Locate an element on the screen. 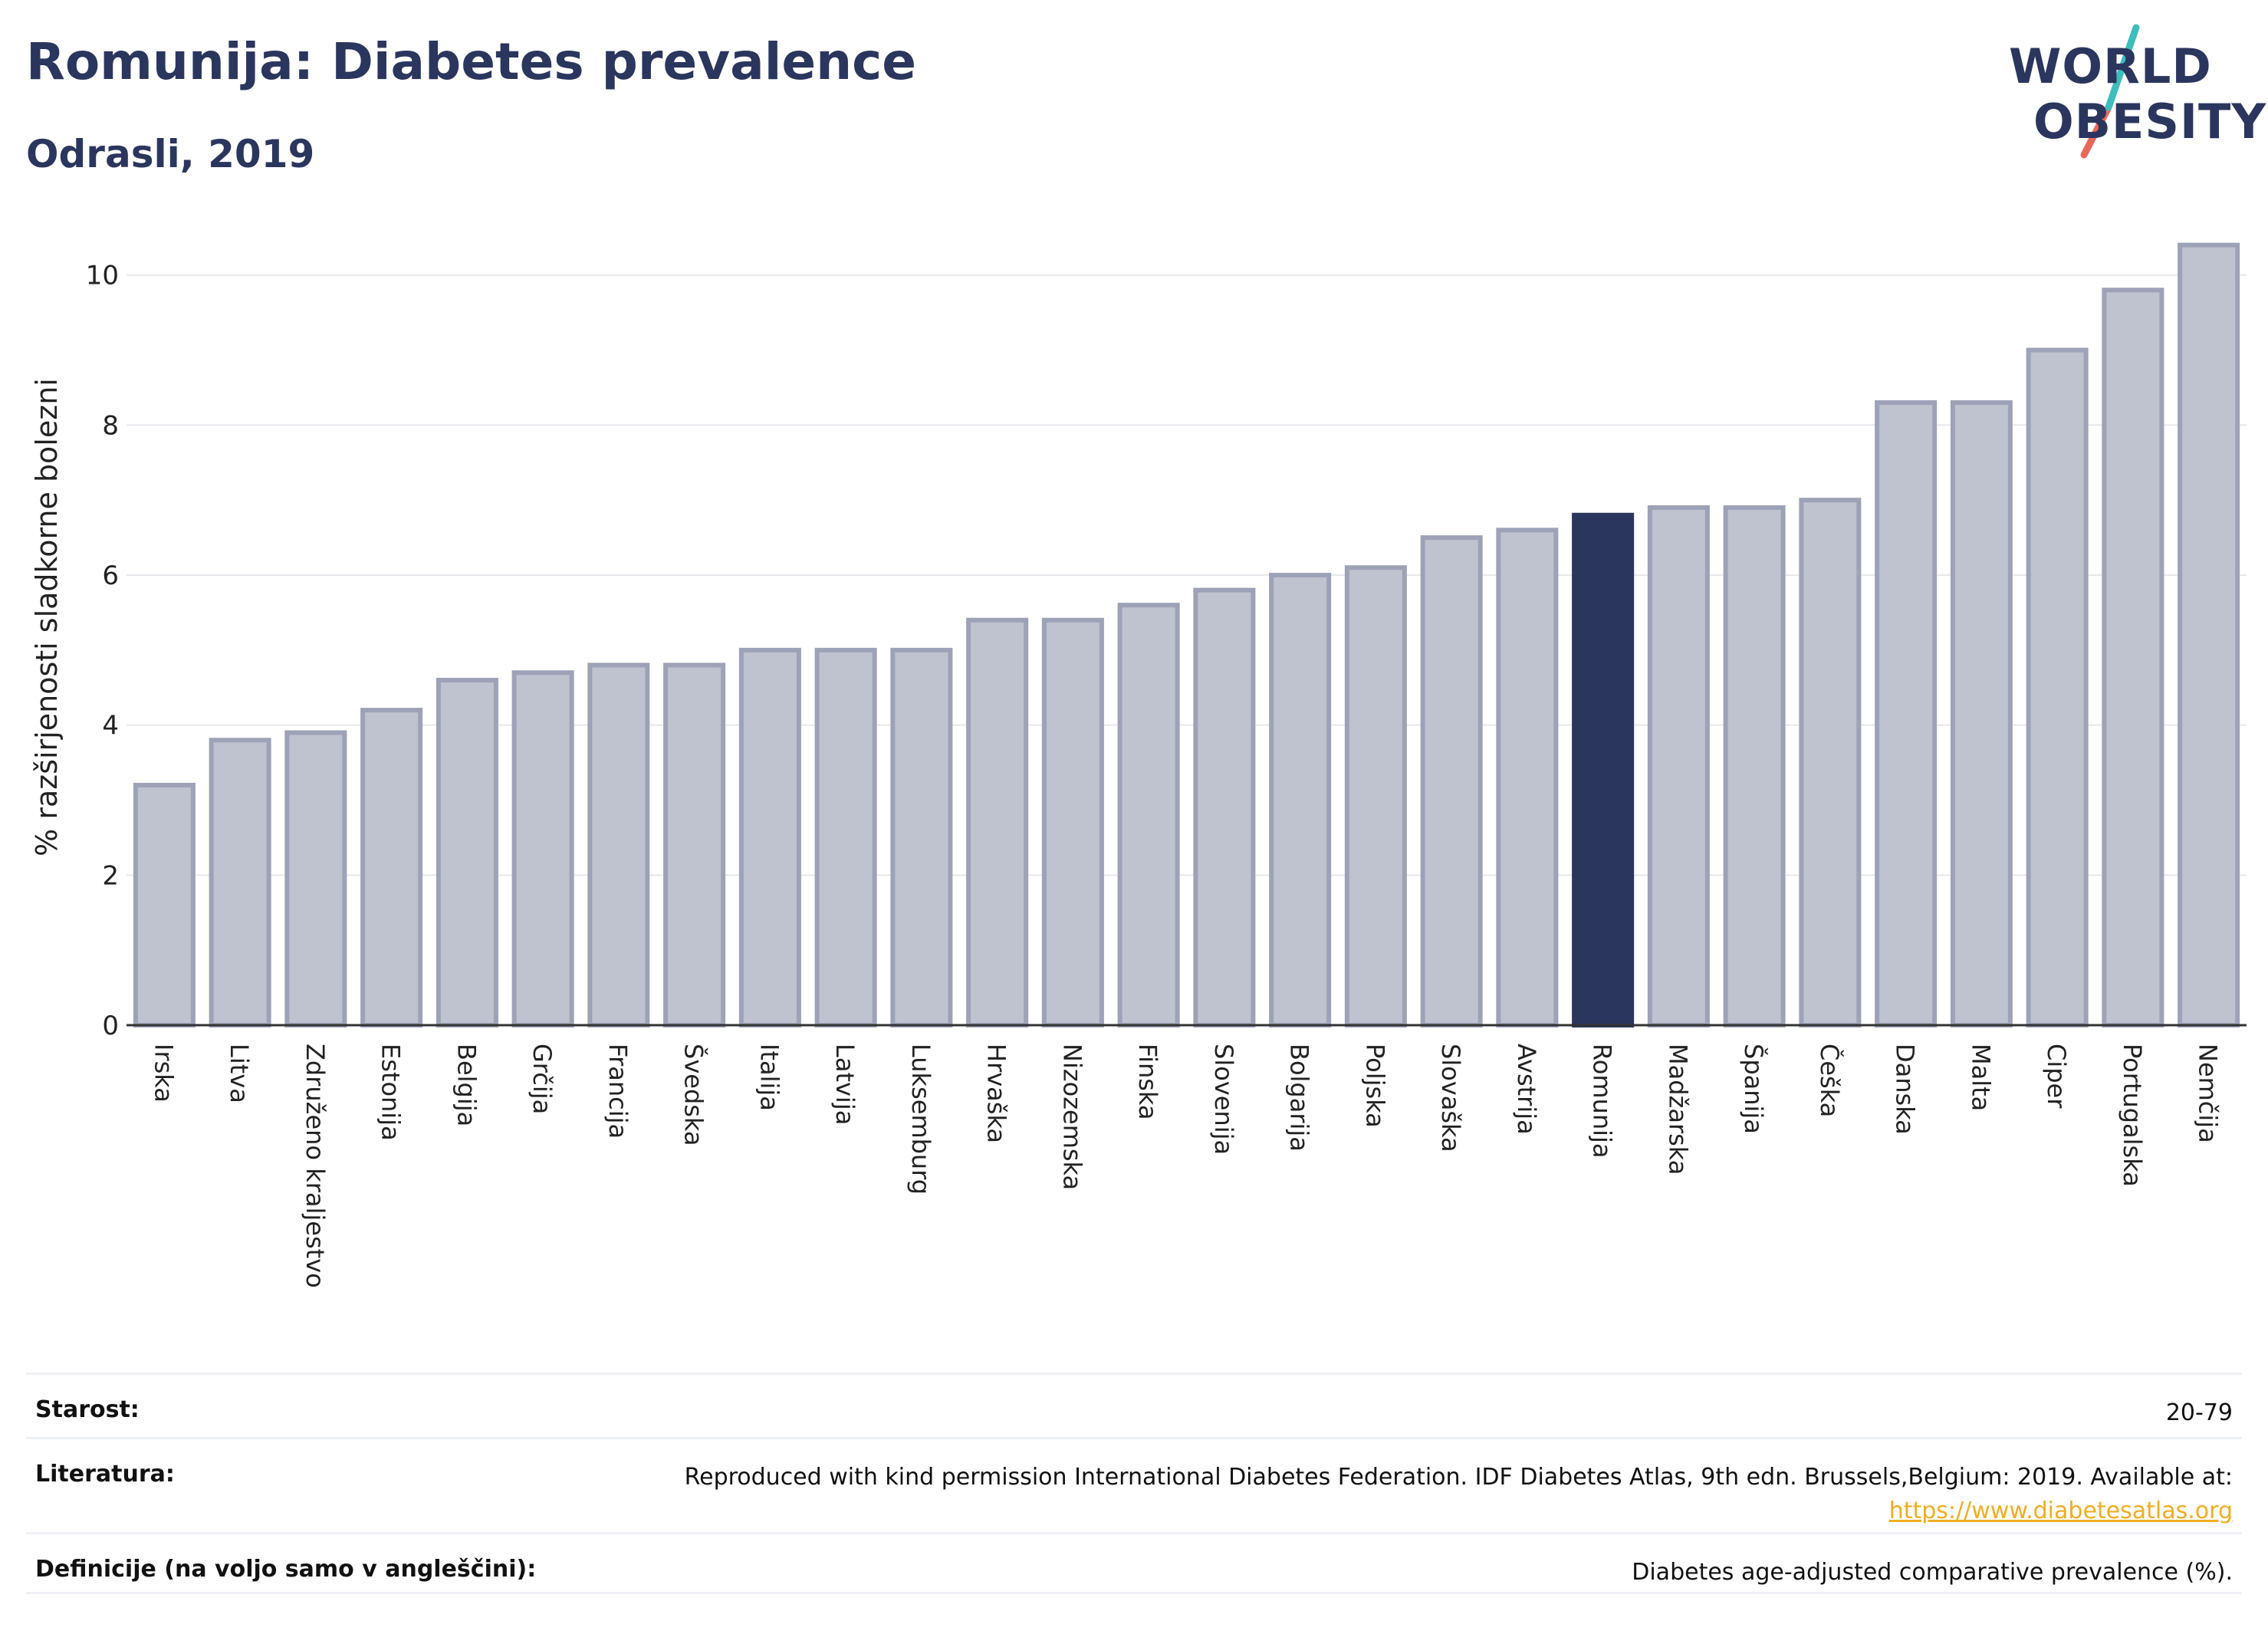 Image resolution: width=2268 pixels, height=1634 pixels. reference-link: https://www.diabetesatlas.org is located at coordinates (2060, 1511).